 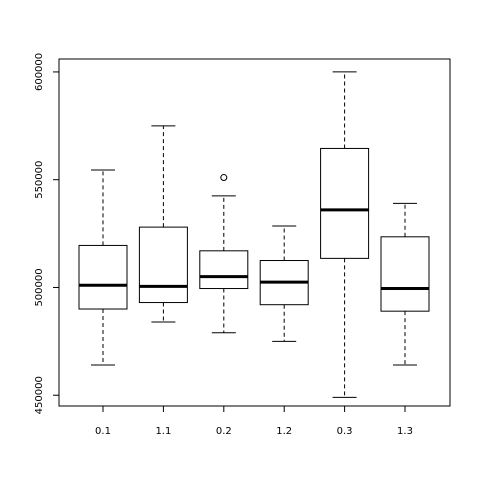 I want to click on x-tick-label: 1.1, so click(x=163, y=431).